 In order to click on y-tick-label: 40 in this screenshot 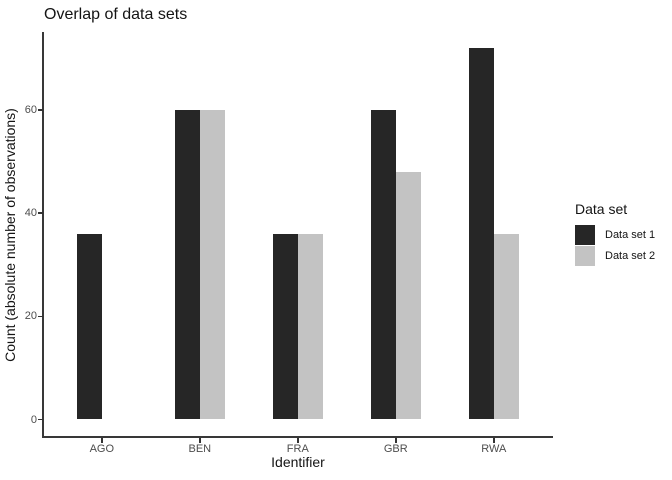, I will do `click(30, 213)`.